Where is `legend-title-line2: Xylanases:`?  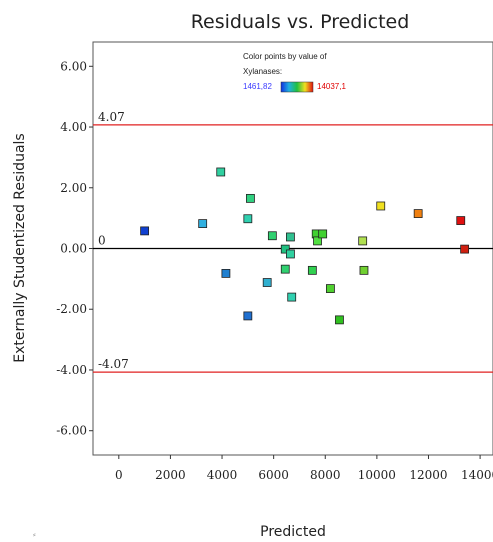
legend-title-line2: Xylanases: is located at coordinates (262, 71).